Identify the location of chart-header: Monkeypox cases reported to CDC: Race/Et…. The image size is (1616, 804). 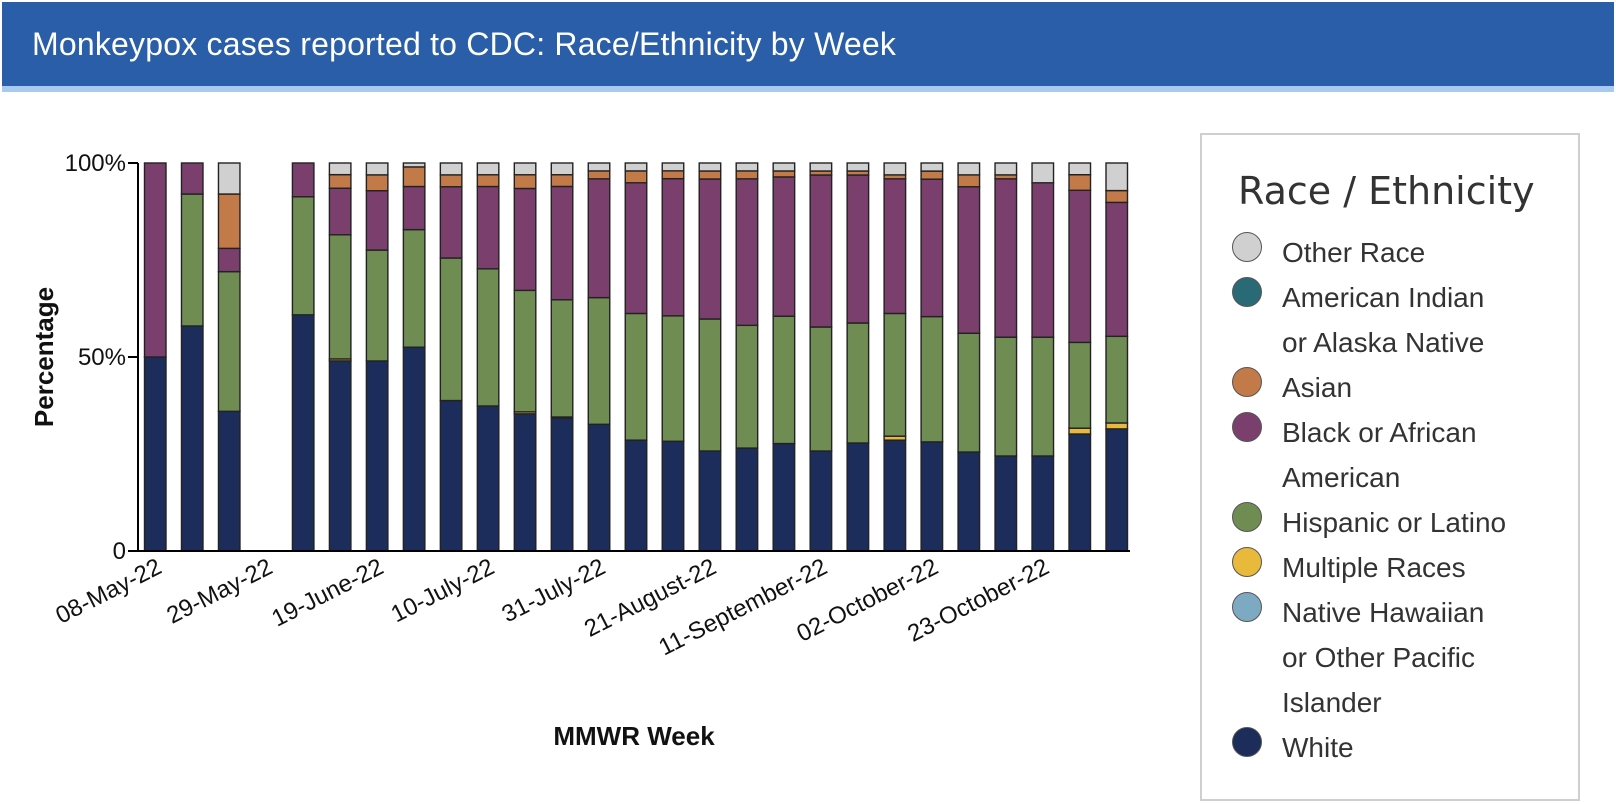
(808, 47).